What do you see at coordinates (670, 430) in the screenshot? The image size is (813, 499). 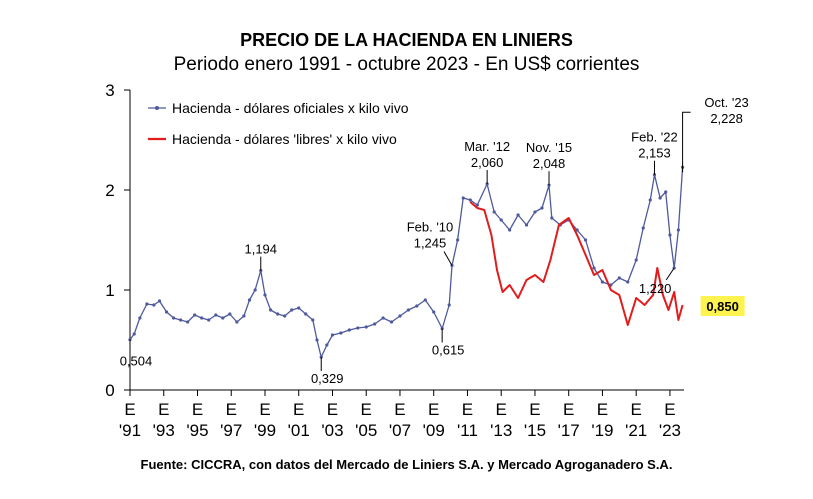 I see `x-tick-label: '23` at bounding box center [670, 430].